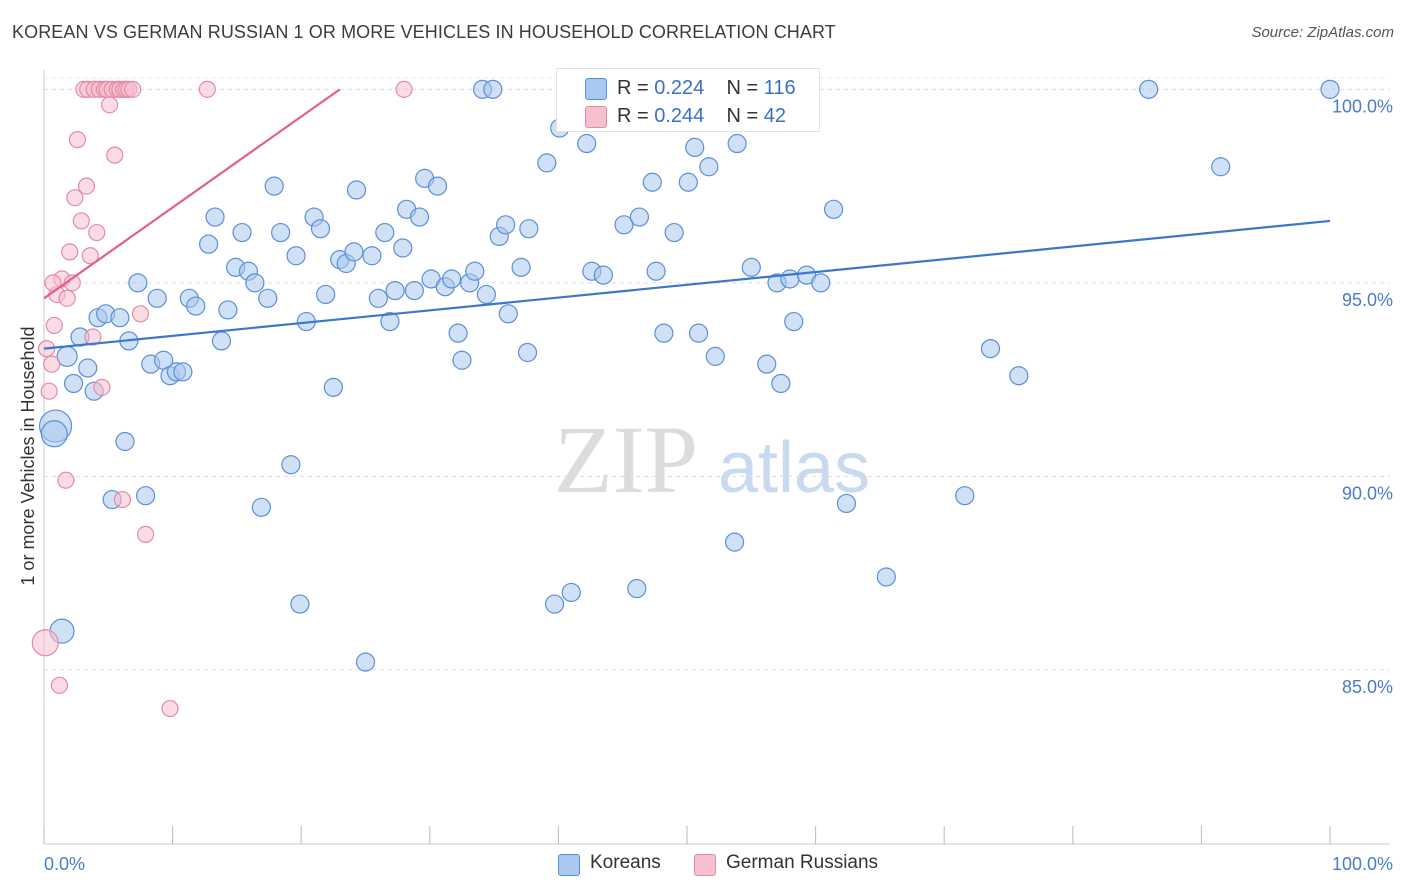 This screenshot has width=1406, height=892. Describe the element at coordinates (802, 862) in the screenshot. I see `bottom-legend-label-german-russians: German Russians` at that location.